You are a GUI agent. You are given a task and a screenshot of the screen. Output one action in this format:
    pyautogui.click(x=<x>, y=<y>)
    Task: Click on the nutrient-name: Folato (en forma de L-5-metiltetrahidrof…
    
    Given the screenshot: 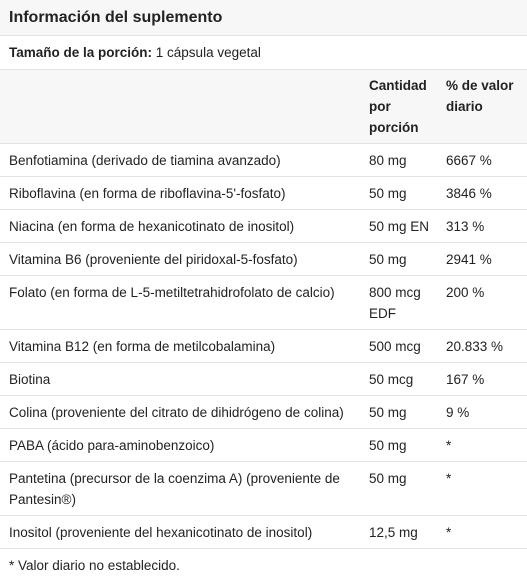 What is the action you would take?
    pyautogui.click(x=180, y=302)
    